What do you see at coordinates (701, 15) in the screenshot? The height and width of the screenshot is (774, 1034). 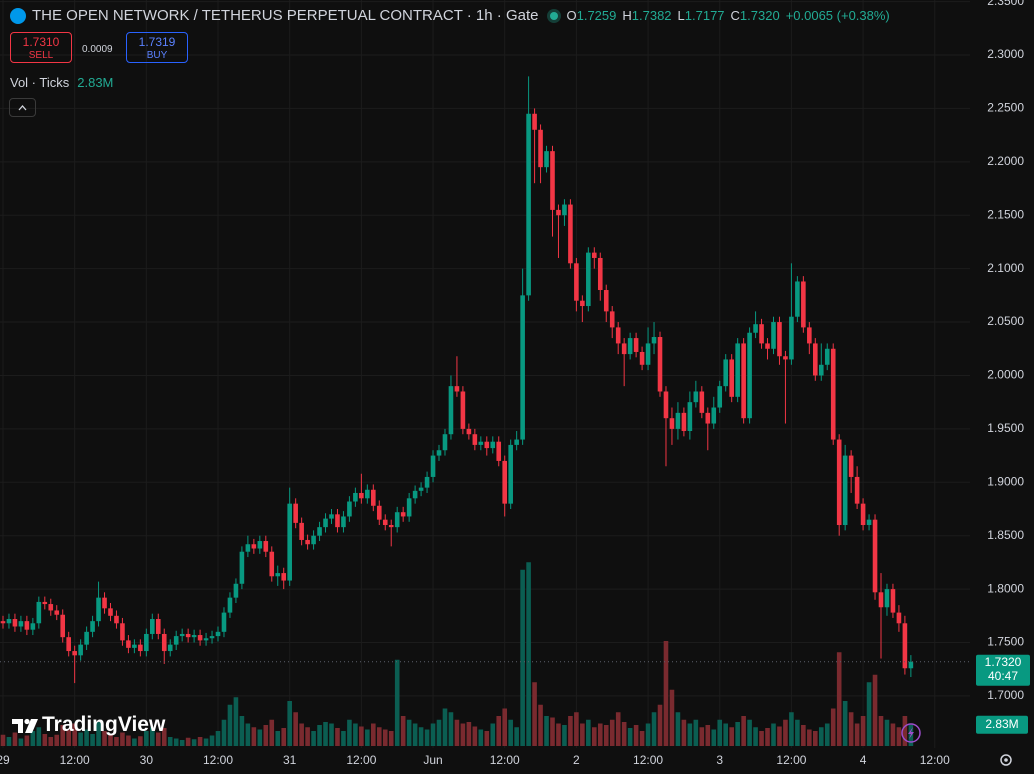 I see `ohlc-item: L1.7177` at bounding box center [701, 15].